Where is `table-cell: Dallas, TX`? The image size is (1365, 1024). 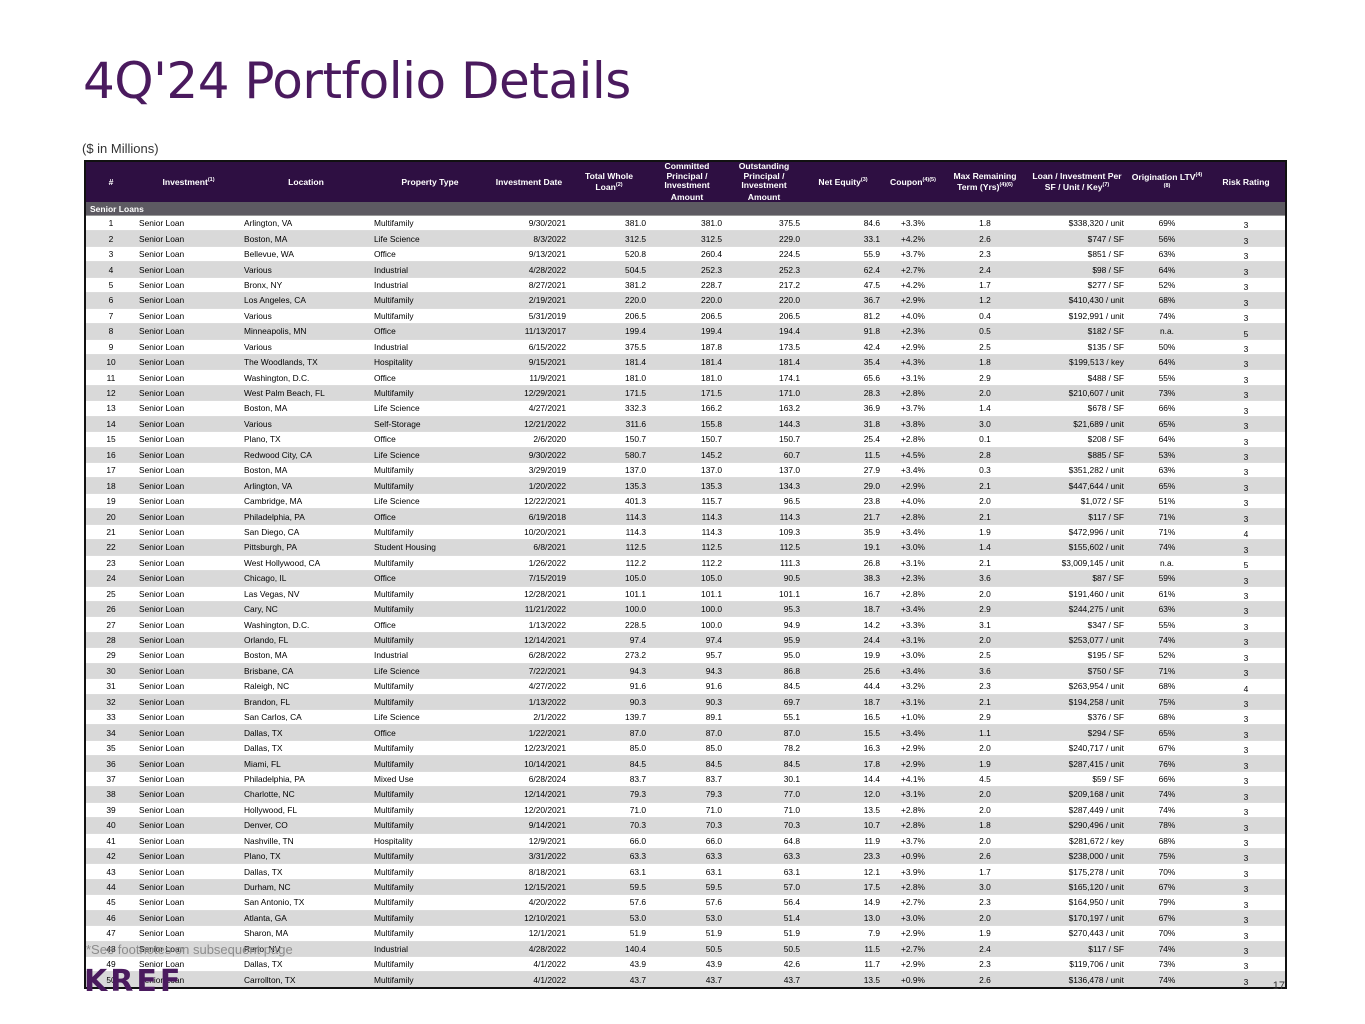 table-cell: Dallas, TX is located at coordinates (306, 732).